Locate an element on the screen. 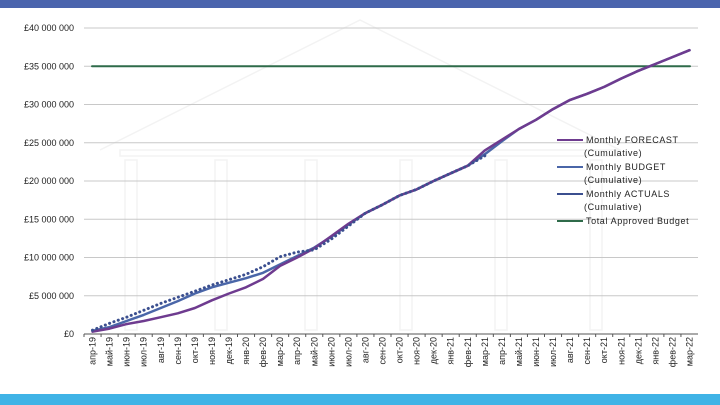  x-tick-label: дек-19 is located at coordinates (229, 350).